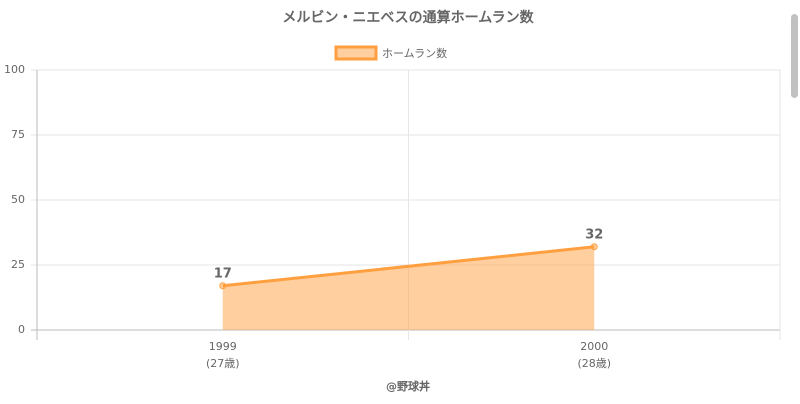  What do you see at coordinates (223, 363) in the screenshot?
I see `x-tick-sublabel: (27歳)` at bounding box center [223, 363].